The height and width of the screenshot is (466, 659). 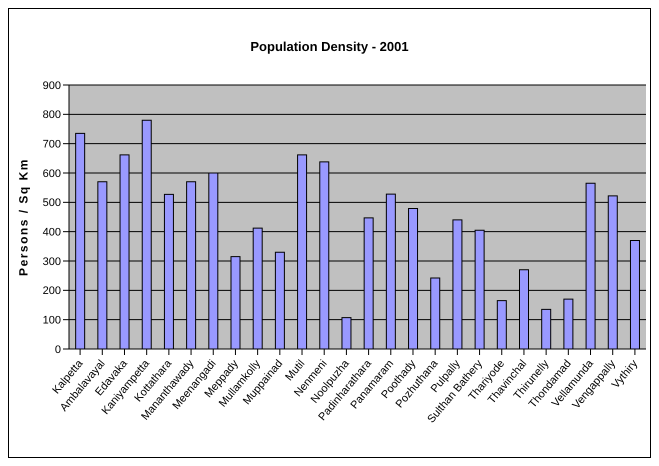 I want to click on y-tick-label: 500, so click(x=51, y=203).